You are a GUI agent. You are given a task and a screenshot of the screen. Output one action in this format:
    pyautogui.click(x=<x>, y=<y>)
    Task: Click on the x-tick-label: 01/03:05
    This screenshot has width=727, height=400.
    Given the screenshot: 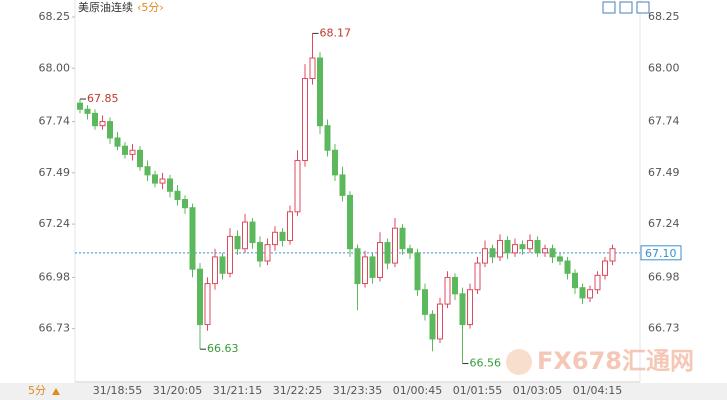 What is the action you would take?
    pyautogui.click(x=537, y=390)
    